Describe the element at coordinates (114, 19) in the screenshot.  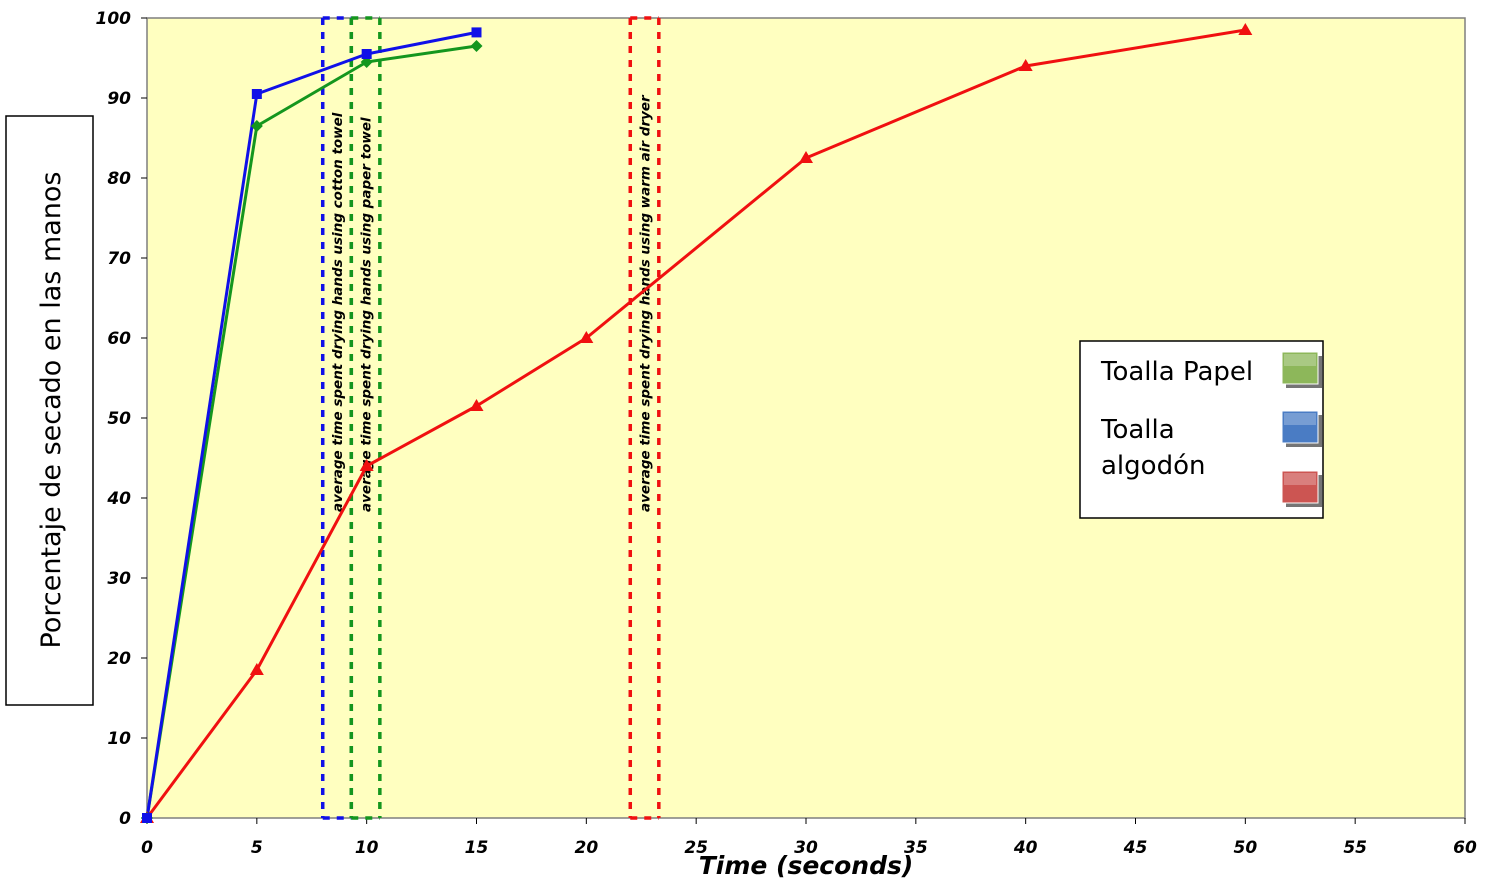
I see `y-tick-label: 100` at that location.